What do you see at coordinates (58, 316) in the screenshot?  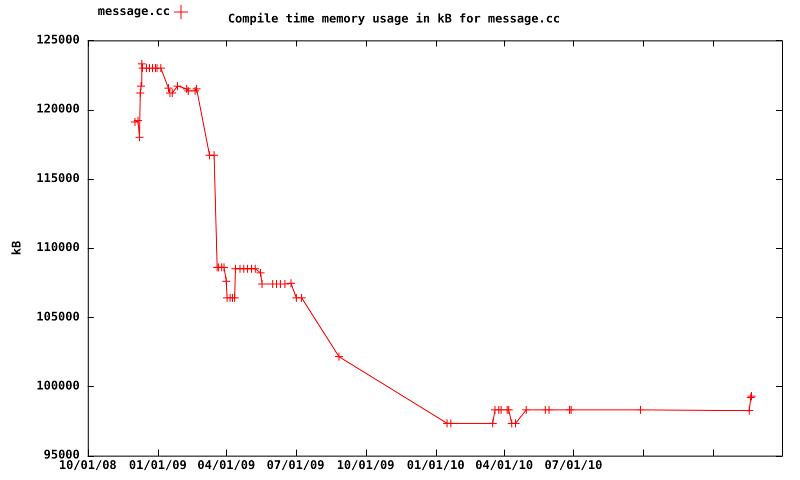 I see `y-tick-label: 105000` at bounding box center [58, 316].